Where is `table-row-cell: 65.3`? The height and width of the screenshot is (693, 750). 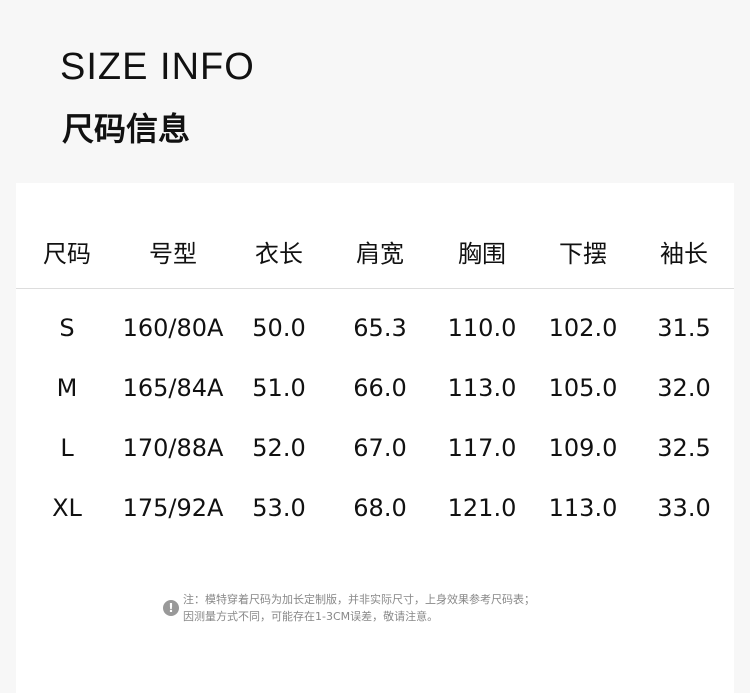 table-row-cell: 65.3 is located at coordinates (380, 328).